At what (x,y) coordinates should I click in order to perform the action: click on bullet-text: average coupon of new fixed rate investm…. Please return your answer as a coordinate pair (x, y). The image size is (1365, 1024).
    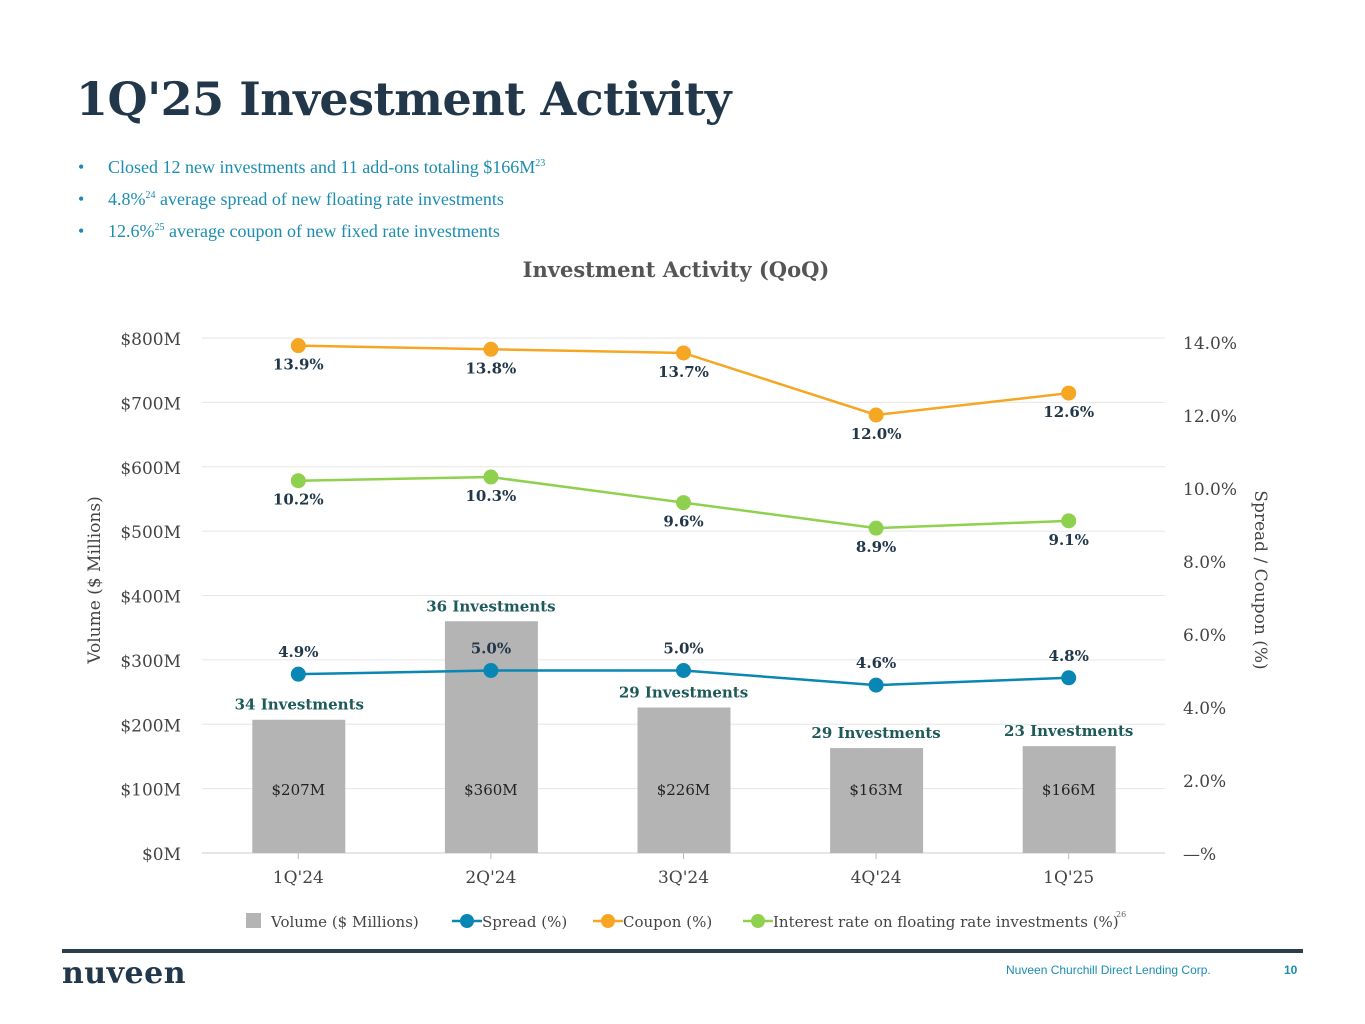
    Looking at the image, I should click on (332, 231).